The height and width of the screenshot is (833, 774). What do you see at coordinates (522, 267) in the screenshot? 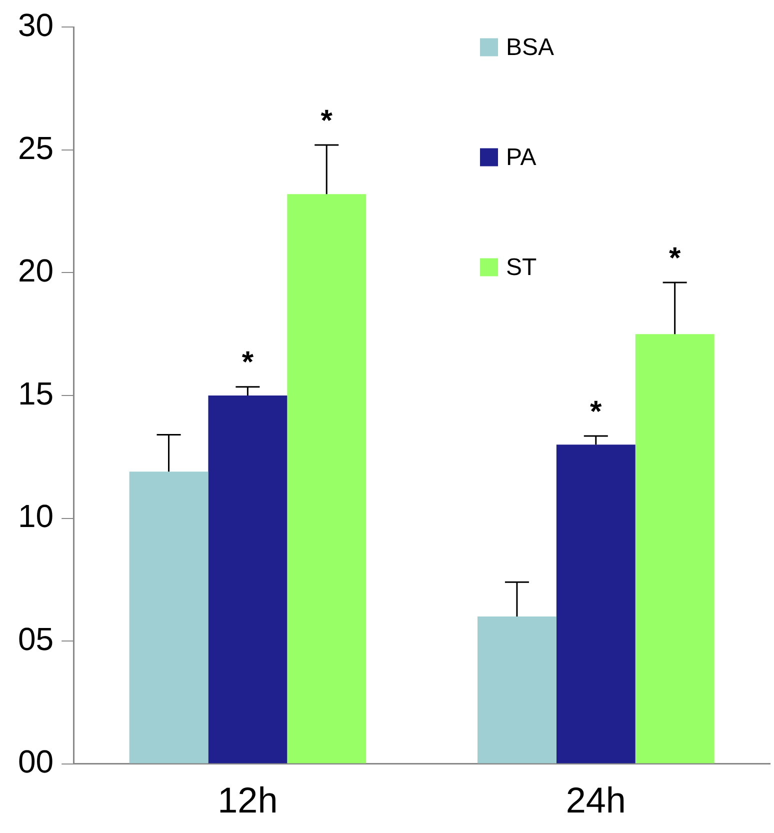
I see `legend-label: ST` at bounding box center [522, 267].